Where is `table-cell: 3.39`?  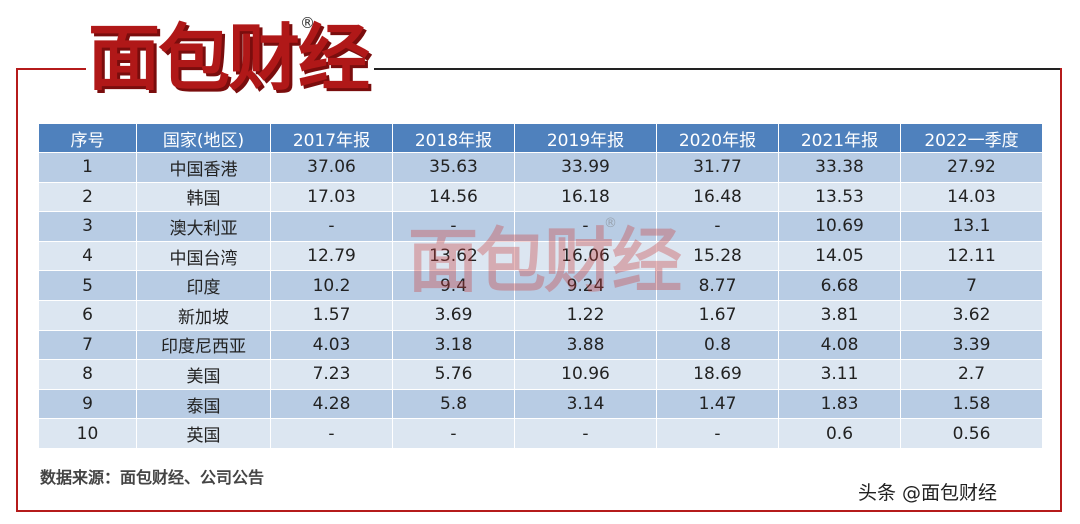
table-cell: 3.39 is located at coordinates (971, 345).